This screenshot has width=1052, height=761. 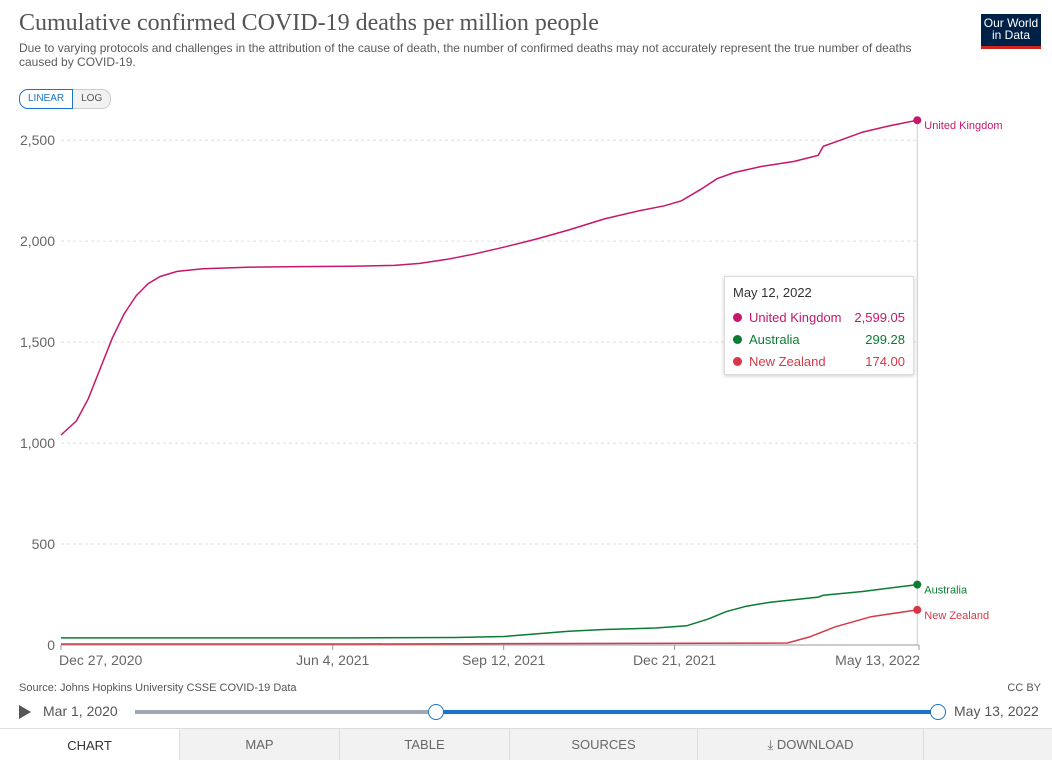 I want to click on y-tick-label: 500, so click(x=44, y=544).